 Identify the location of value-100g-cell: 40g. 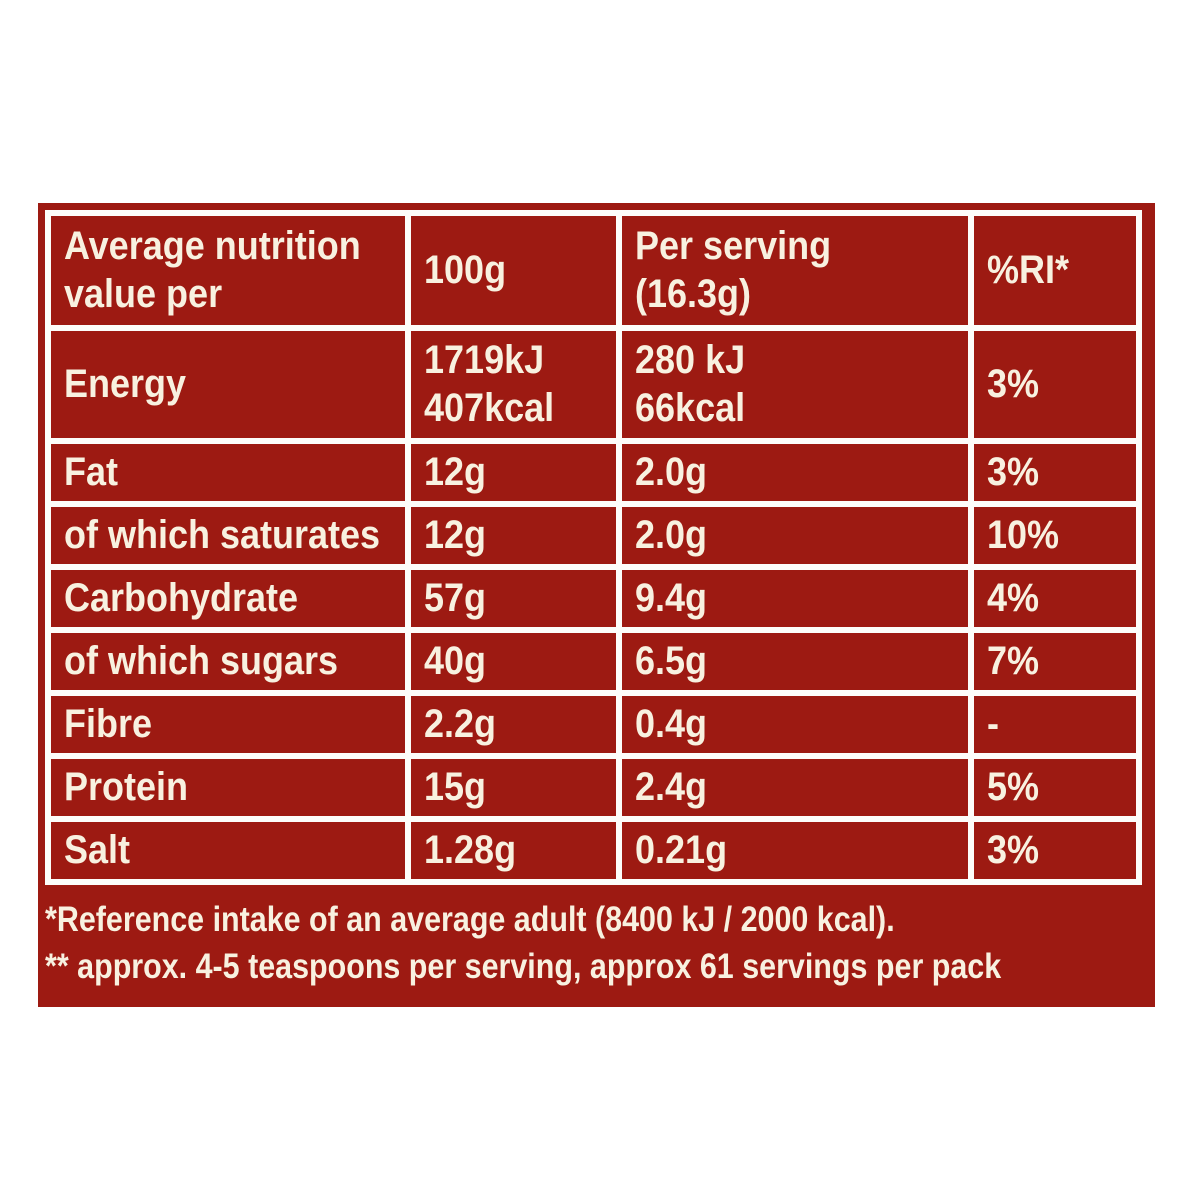
(513, 661).